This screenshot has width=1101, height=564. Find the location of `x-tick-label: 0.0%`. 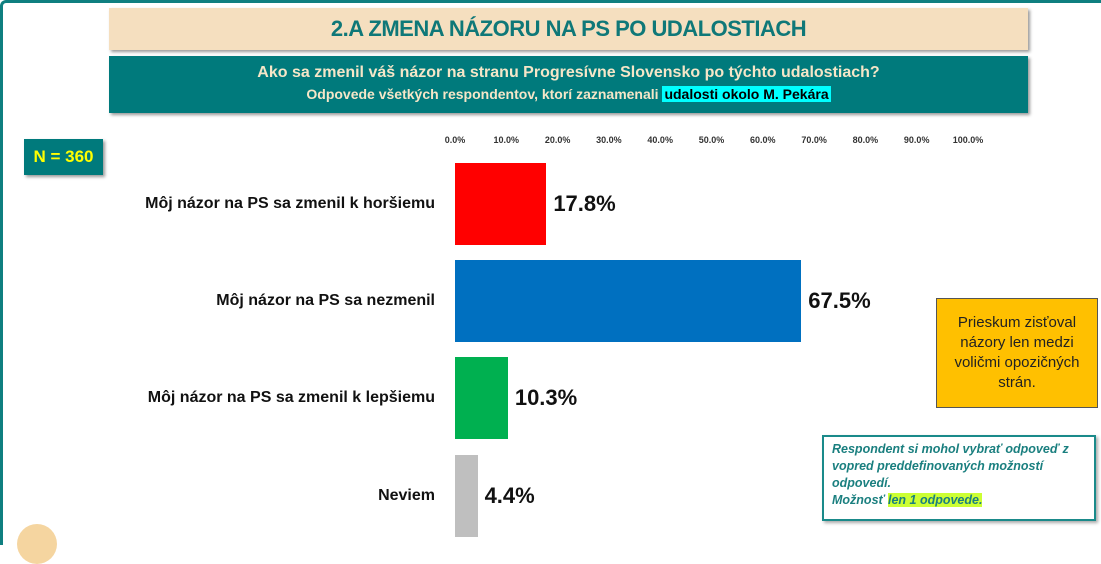

x-tick-label: 0.0% is located at coordinates (455, 140).